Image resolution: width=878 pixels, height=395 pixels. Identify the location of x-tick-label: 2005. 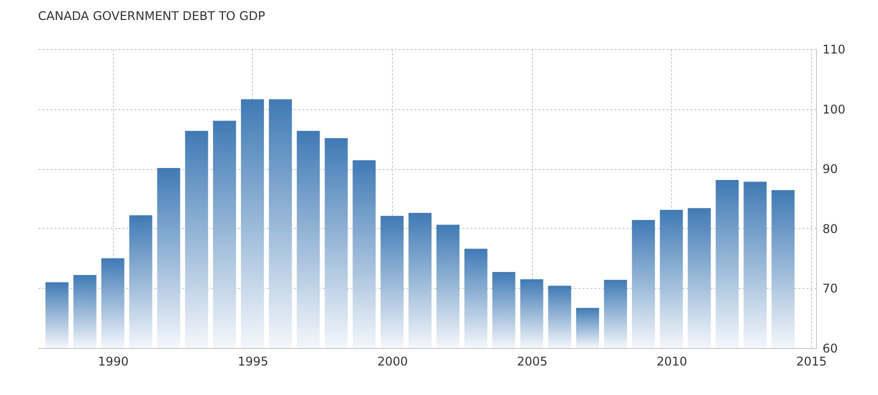
(532, 361).